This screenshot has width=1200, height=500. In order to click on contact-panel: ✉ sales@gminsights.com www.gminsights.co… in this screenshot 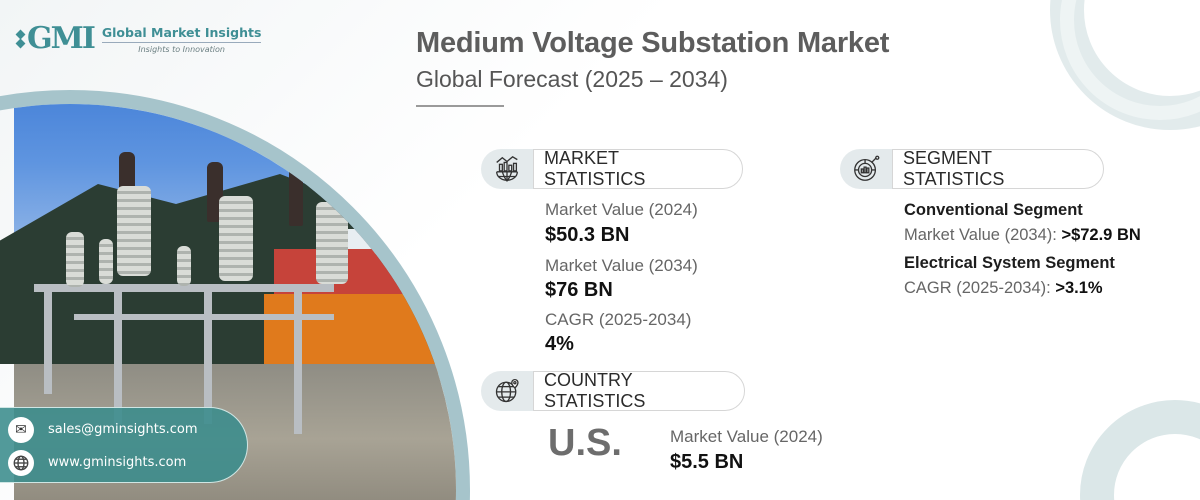, I will do `click(124, 445)`.